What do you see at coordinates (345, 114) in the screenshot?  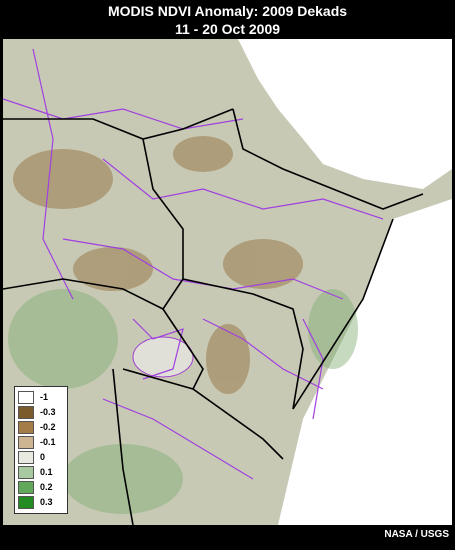 I see `red-sea` at bounding box center [345, 114].